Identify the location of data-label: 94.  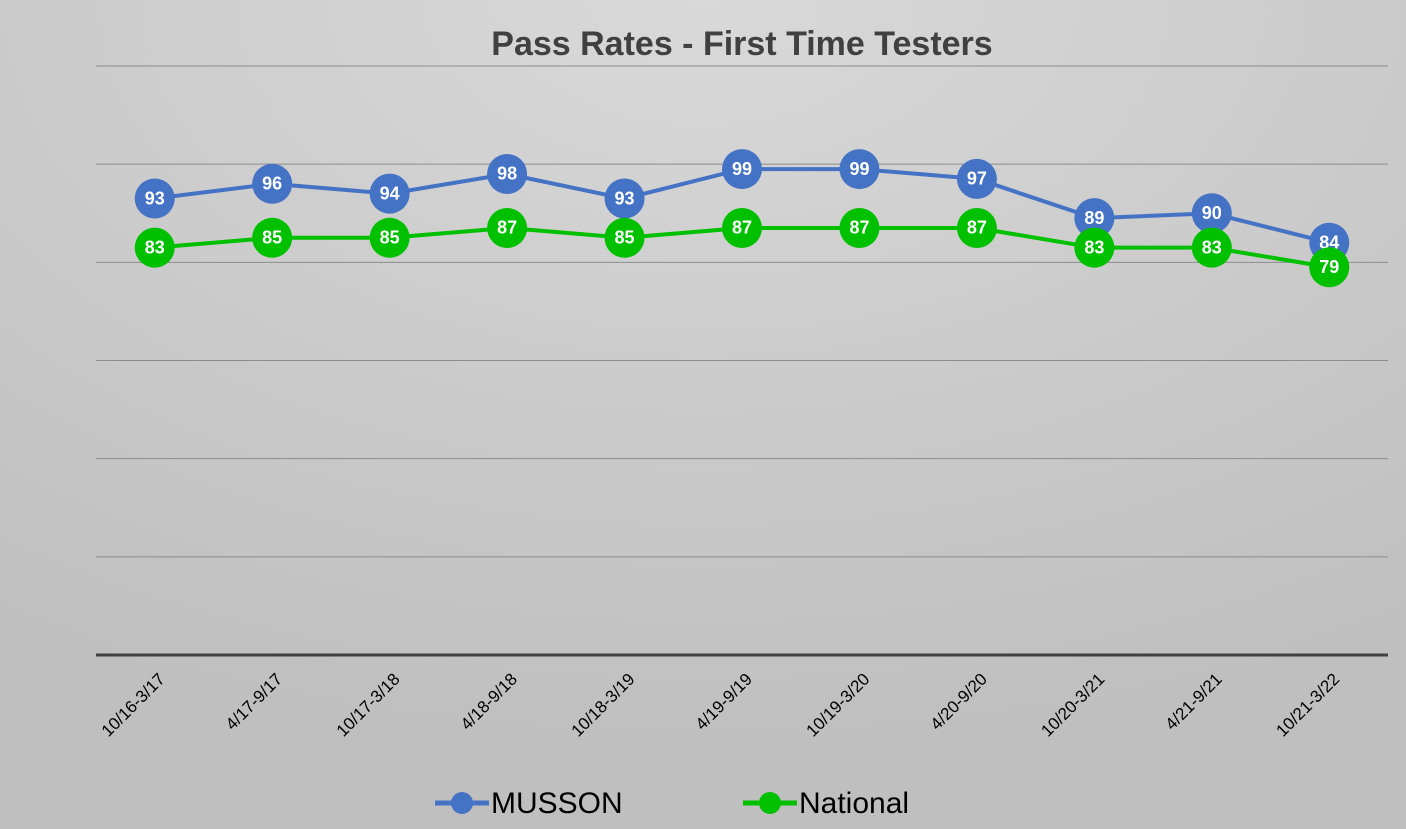
(390, 193).